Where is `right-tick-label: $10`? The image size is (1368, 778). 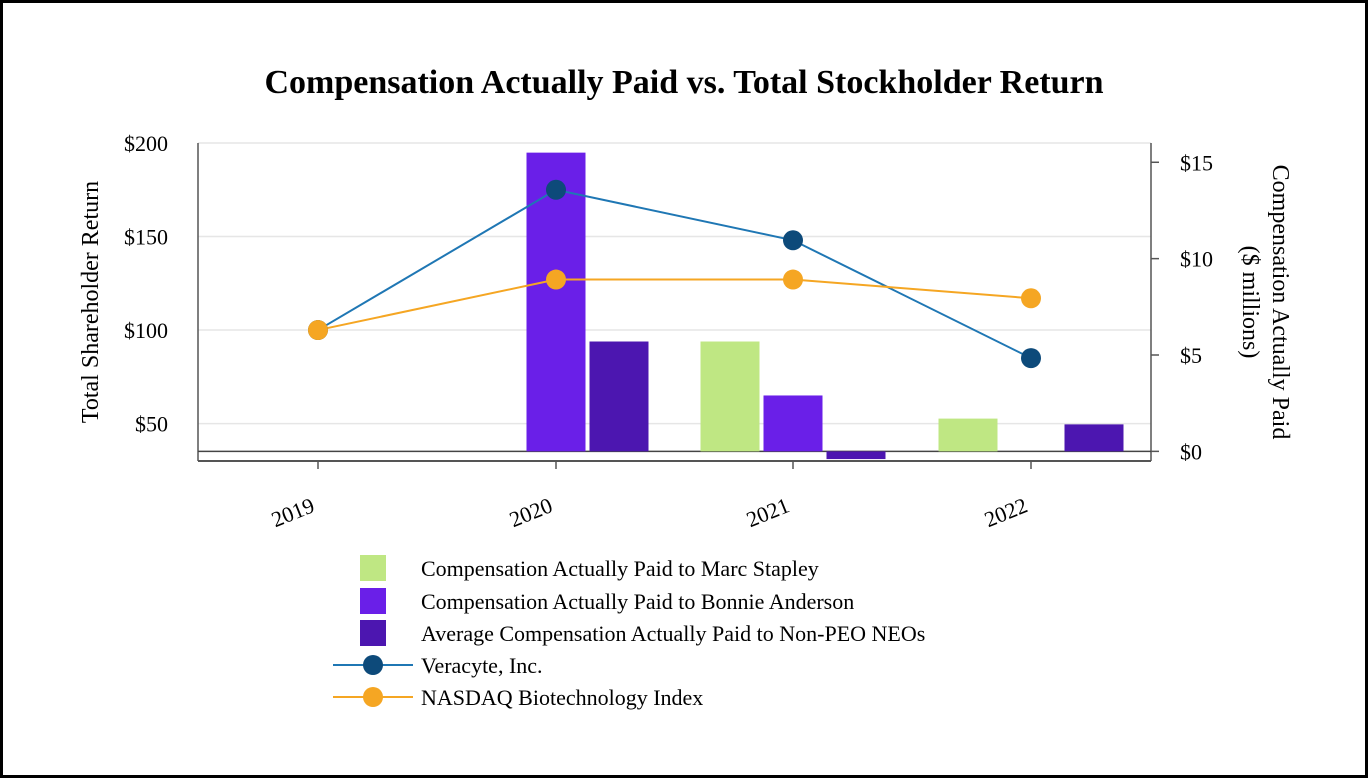 right-tick-label: $10 is located at coordinates (1196, 259).